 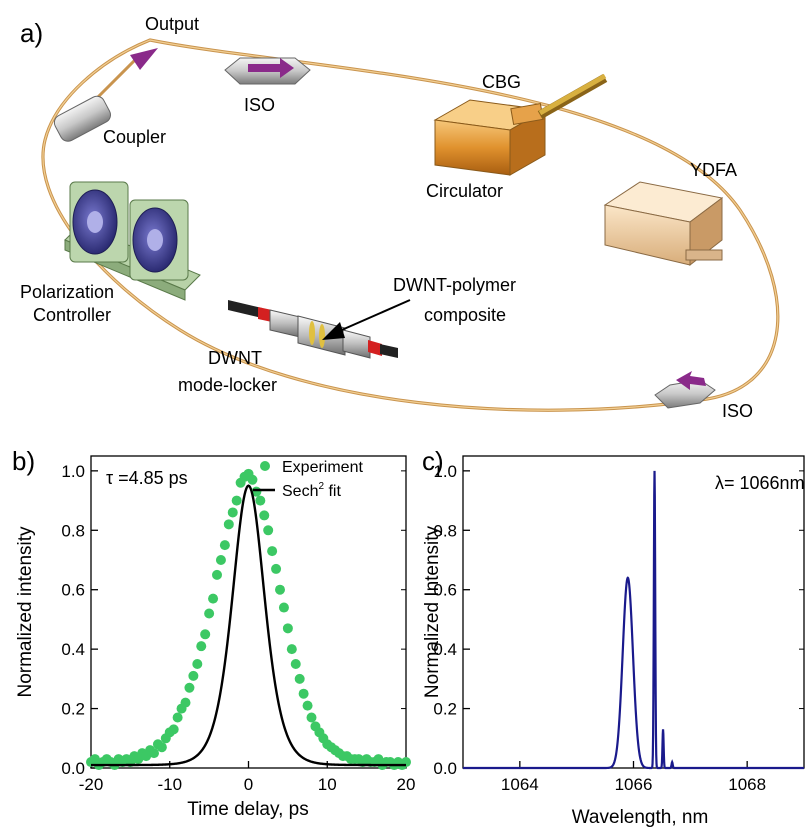 What do you see at coordinates (91, 784) in the screenshot?
I see `x-tick-label: -20` at bounding box center [91, 784].